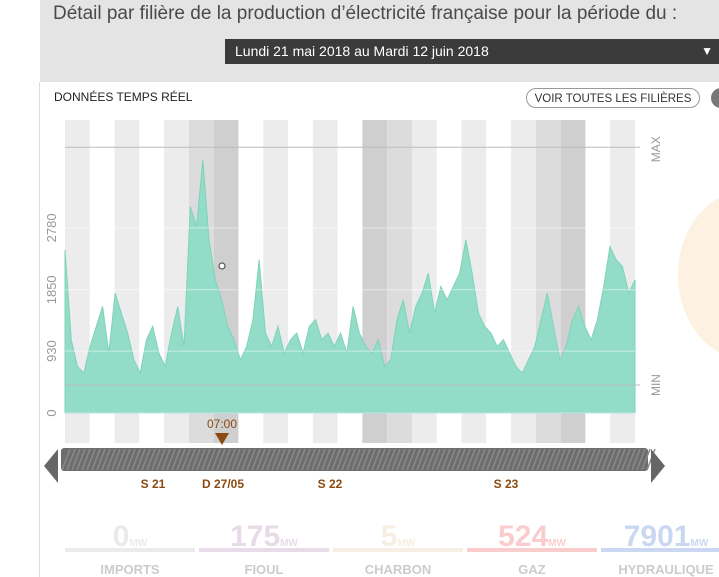 The height and width of the screenshot is (577, 719). Describe the element at coordinates (715, 98) in the screenshot. I see `toggle` at that location.